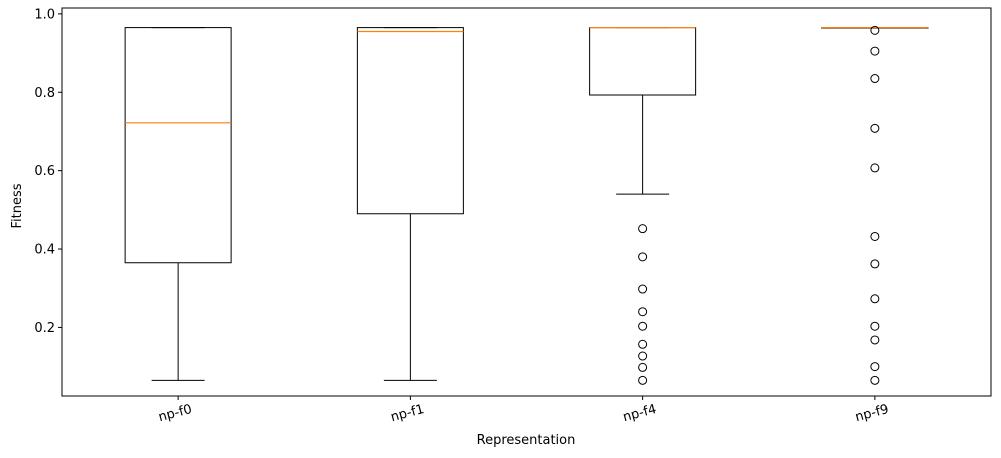  What do you see at coordinates (44, 328) in the screenshot?
I see `y-tick-label: 0.2` at bounding box center [44, 328].